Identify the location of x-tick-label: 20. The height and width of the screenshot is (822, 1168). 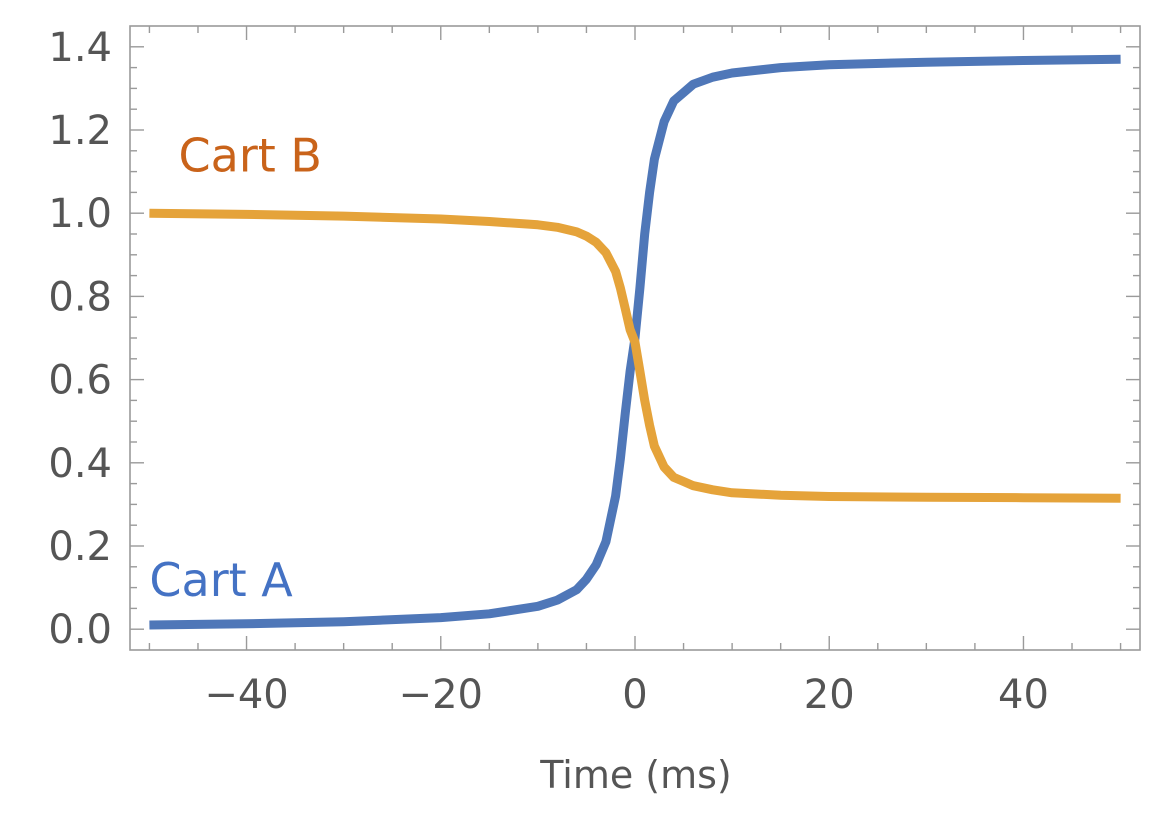
(829, 695).